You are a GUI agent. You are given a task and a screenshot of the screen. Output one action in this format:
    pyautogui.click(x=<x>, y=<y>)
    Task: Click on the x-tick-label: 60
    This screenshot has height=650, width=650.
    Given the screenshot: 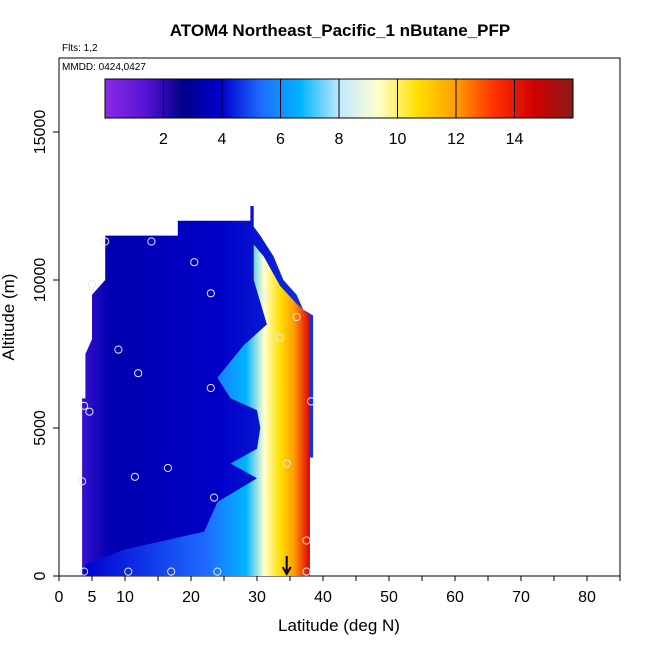 What is the action you would take?
    pyautogui.click(x=455, y=597)
    